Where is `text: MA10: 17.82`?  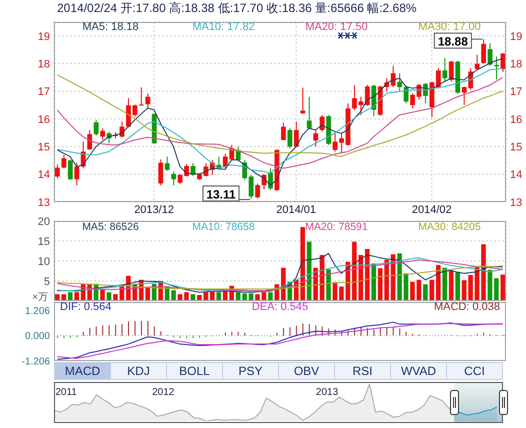 text: MA10: 17.82 is located at coordinates (223, 27).